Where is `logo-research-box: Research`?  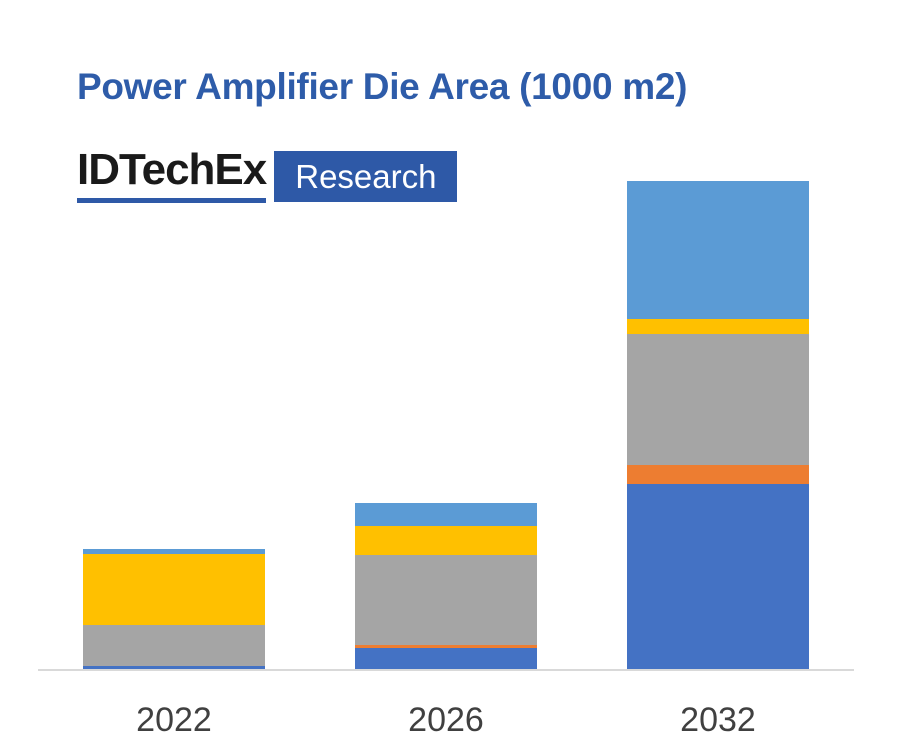 logo-research-box: Research is located at coordinates (366, 176).